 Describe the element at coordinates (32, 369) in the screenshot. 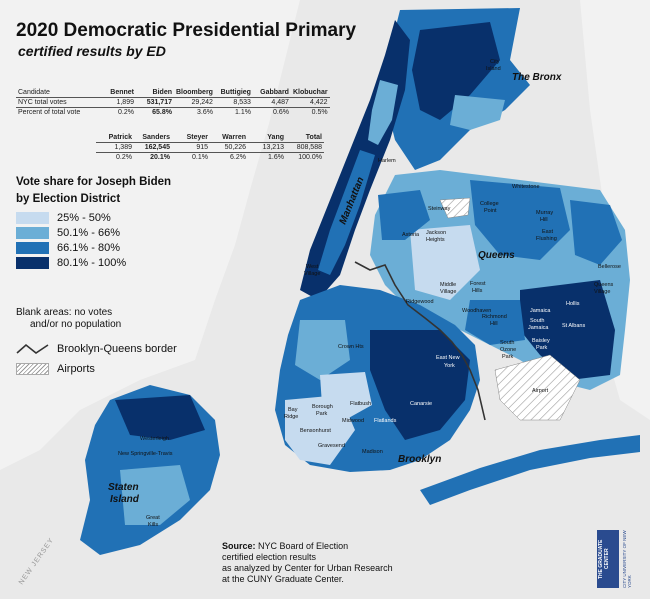

I see `airport-hatch-swatch` at that location.